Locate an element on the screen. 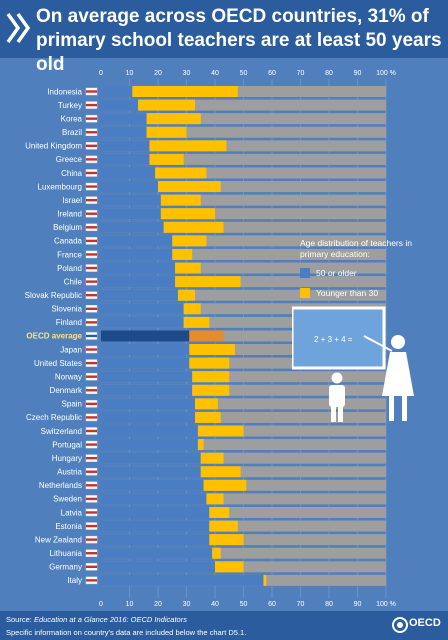  country-label: Austria is located at coordinates (69, 472).